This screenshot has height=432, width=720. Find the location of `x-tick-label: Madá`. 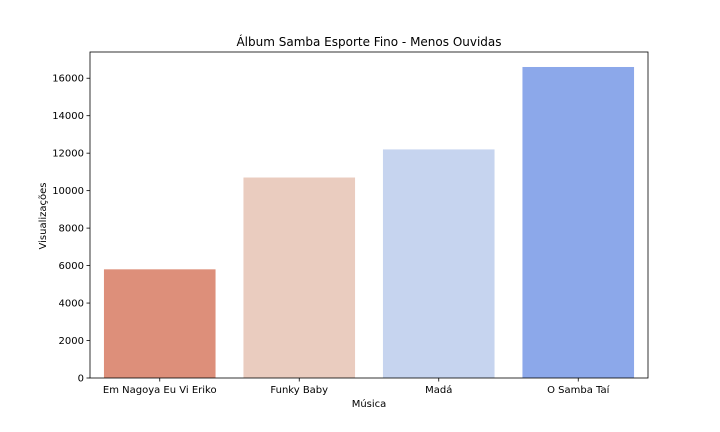

x-tick-label: Madá is located at coordinates (438, 390).